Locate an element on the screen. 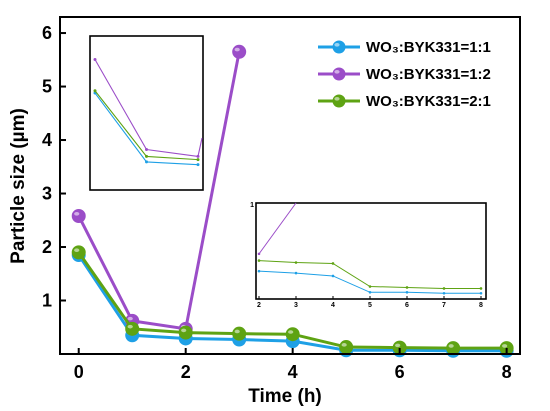  x-tick-label: 2 is located at coordinates (186, 372).